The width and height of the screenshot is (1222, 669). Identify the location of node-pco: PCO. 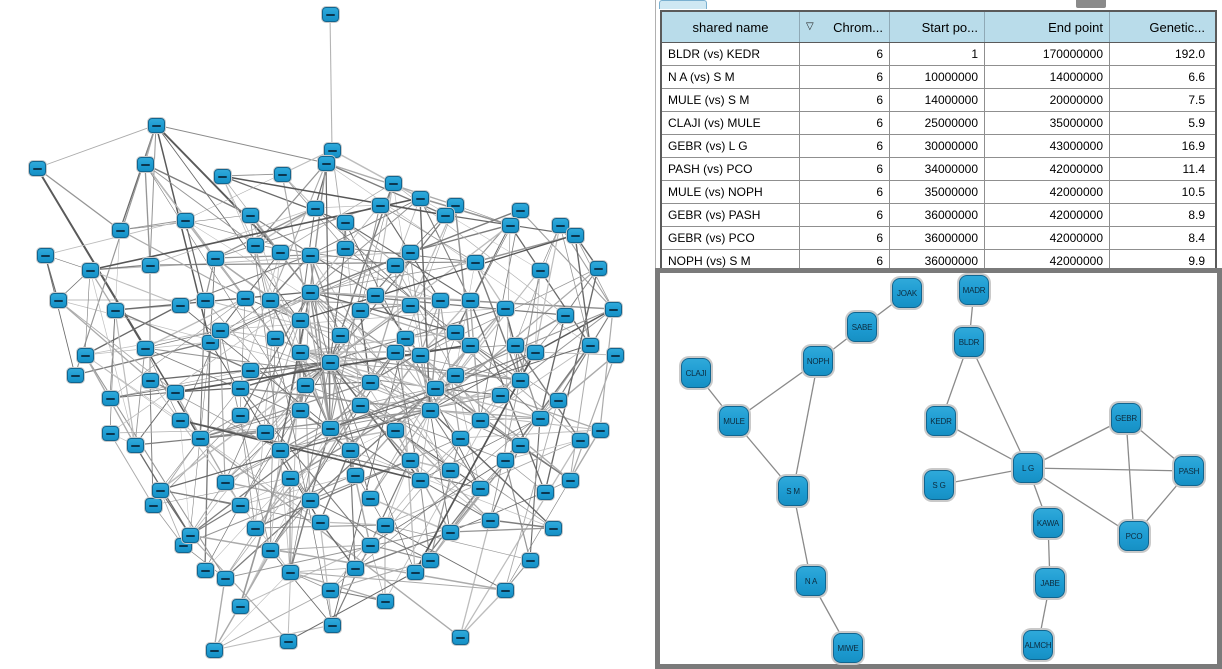
(1134, 536).